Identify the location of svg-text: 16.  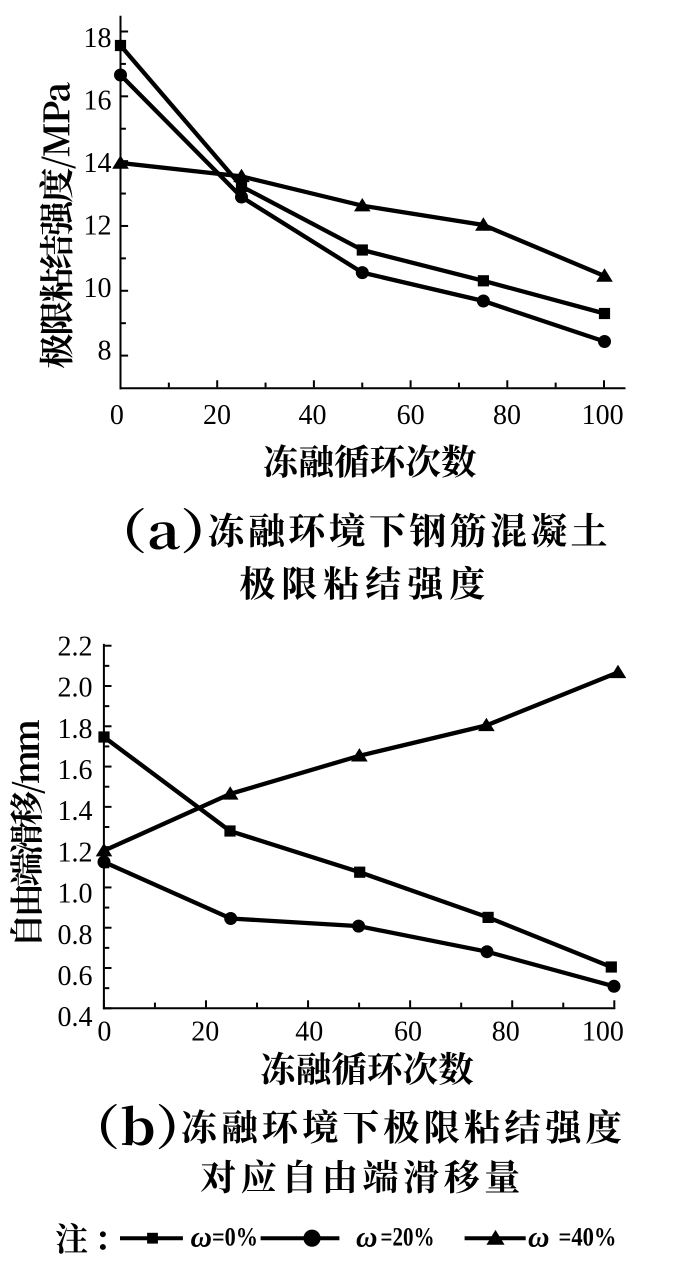
(98, 101).